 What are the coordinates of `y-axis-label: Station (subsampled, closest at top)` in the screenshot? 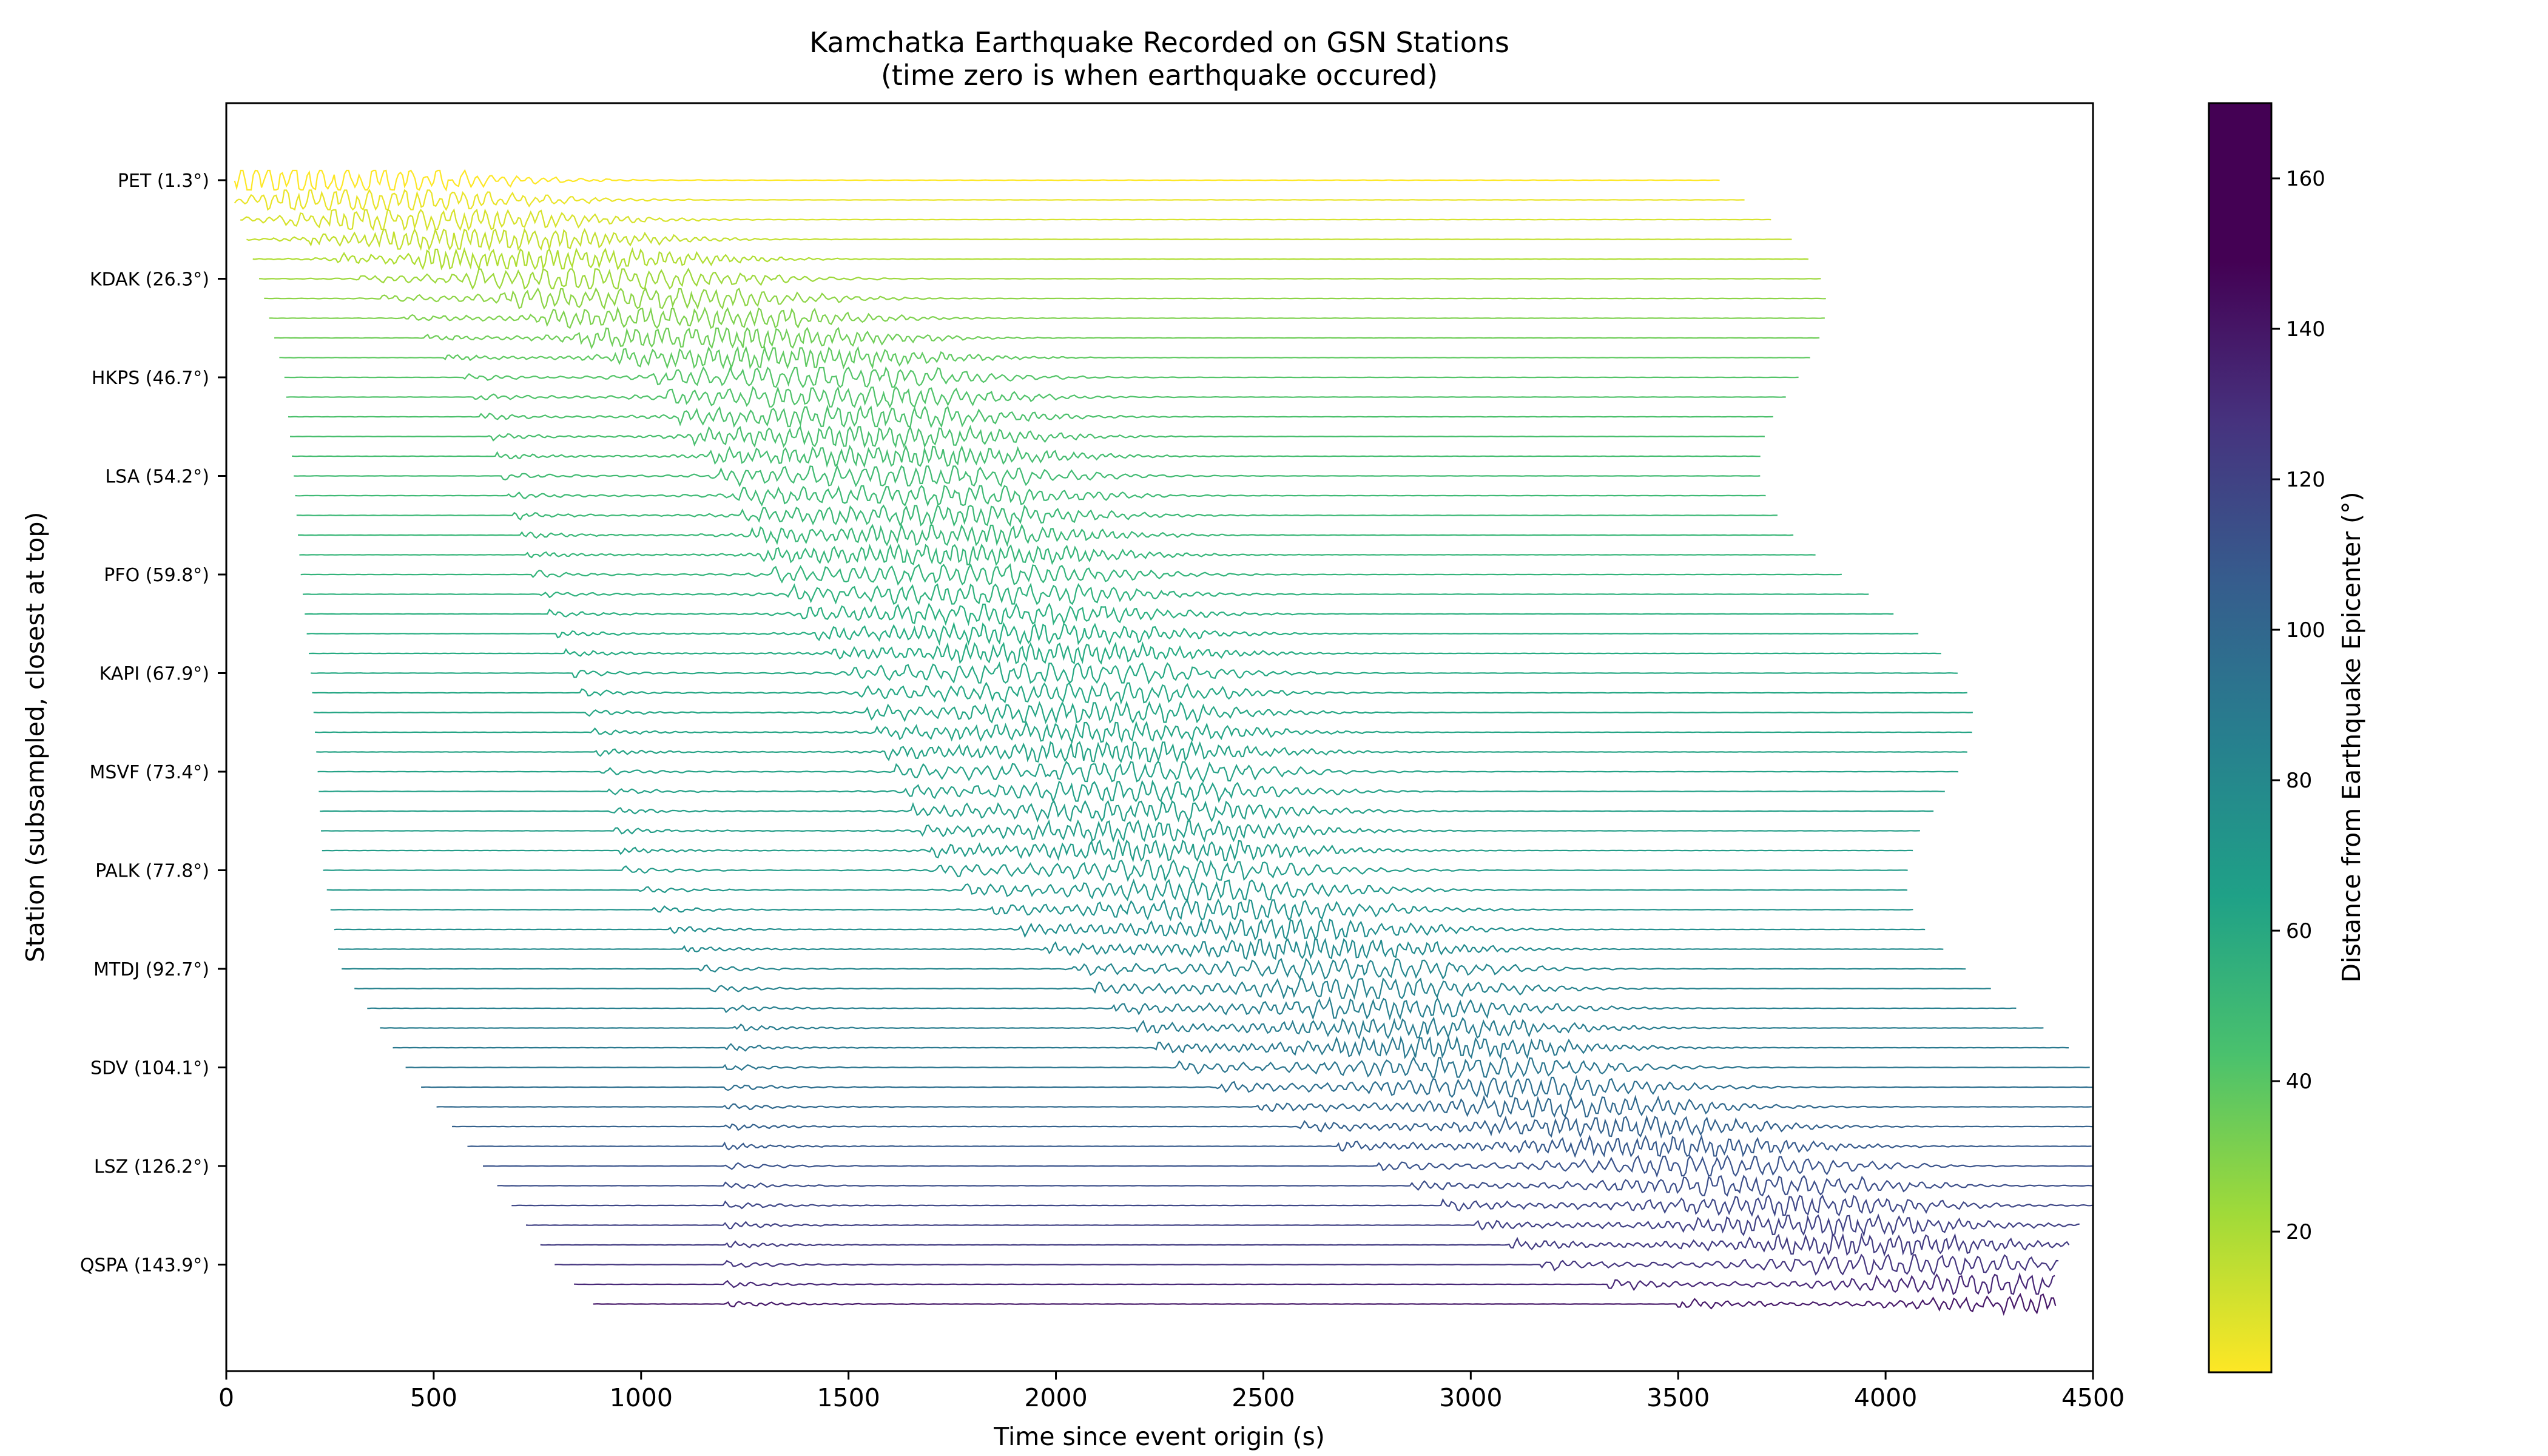 It's located at (35, 737).